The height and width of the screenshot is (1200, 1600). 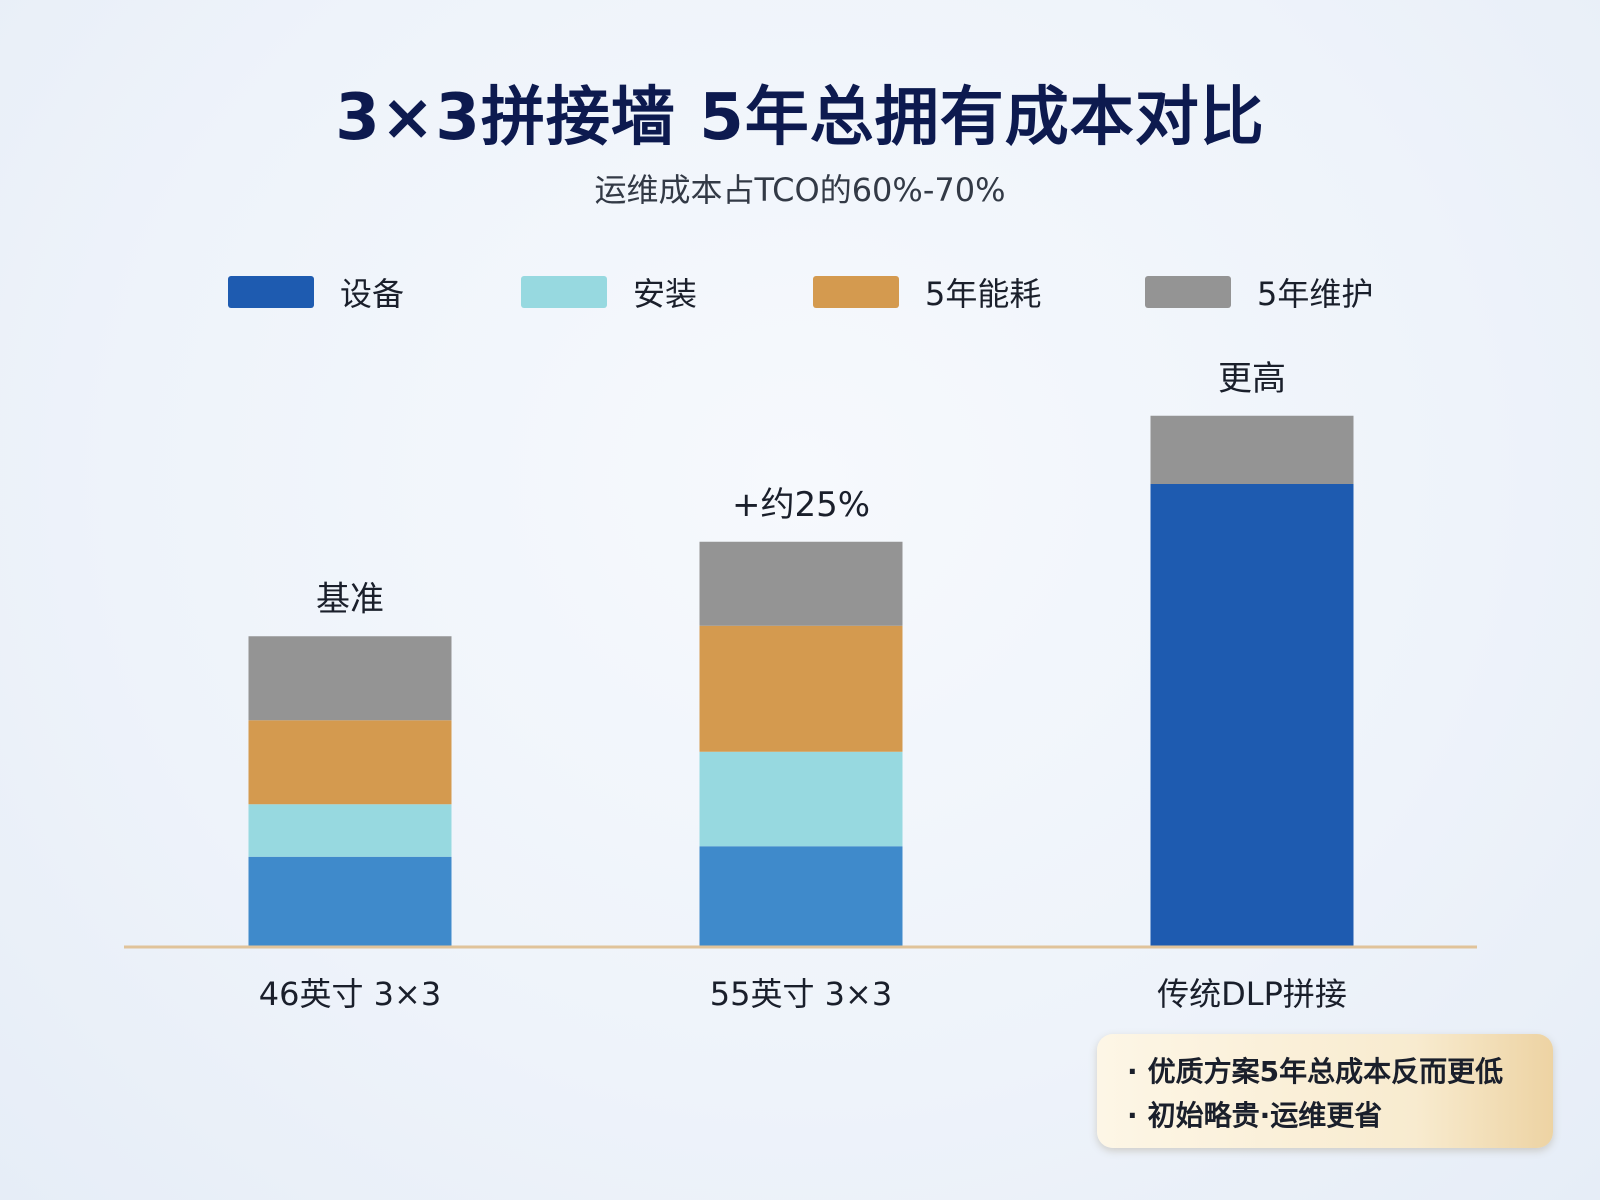 I want to click on note-text-2: 初始略贵·运维更省, so click(x=1265, y=1115).